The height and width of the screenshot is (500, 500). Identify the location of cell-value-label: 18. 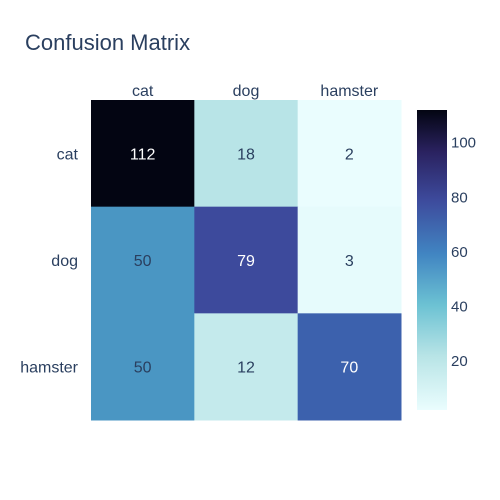
(246, 154).